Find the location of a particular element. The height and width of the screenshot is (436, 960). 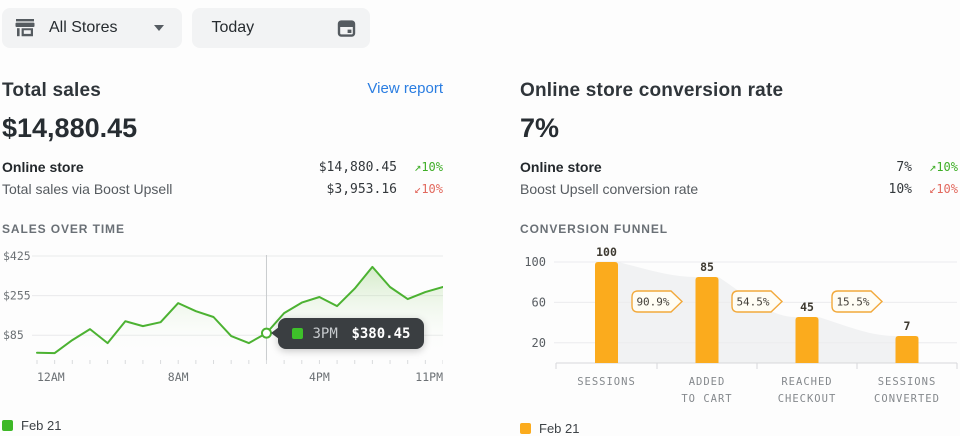

store-selector-button: All Stores is located at coordinates (92, 28).